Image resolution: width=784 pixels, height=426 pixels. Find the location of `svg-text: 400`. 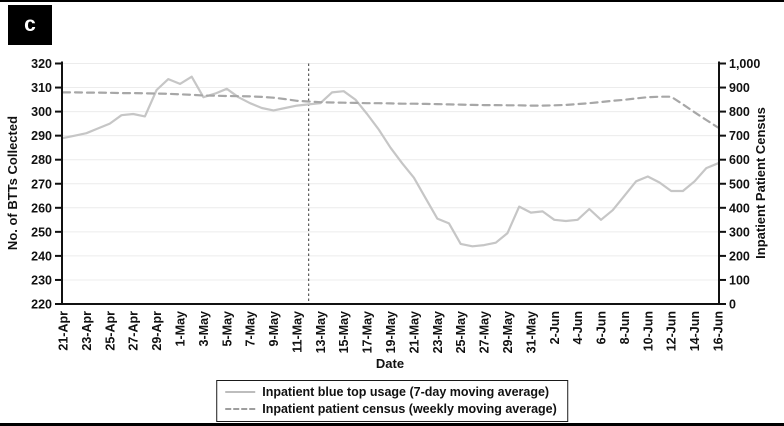

svg-text: 400 is located at coordinates (739, 208).